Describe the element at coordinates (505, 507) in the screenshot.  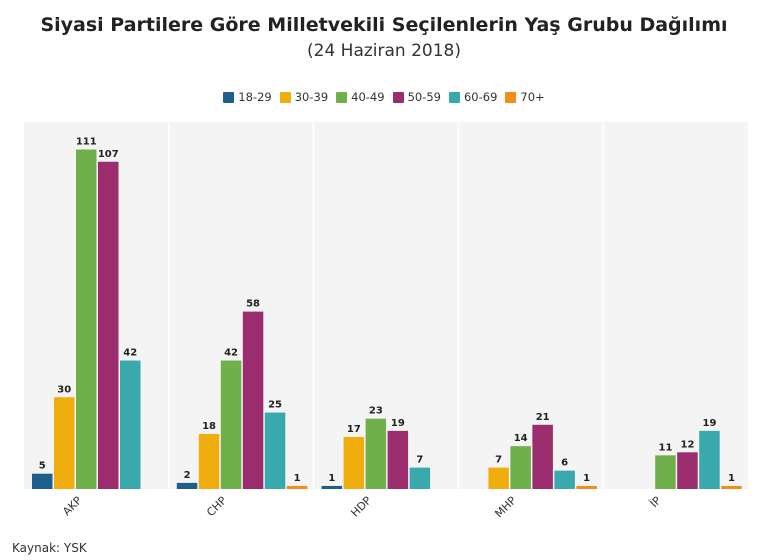
I see `x-tick-label: MHP` at that location.